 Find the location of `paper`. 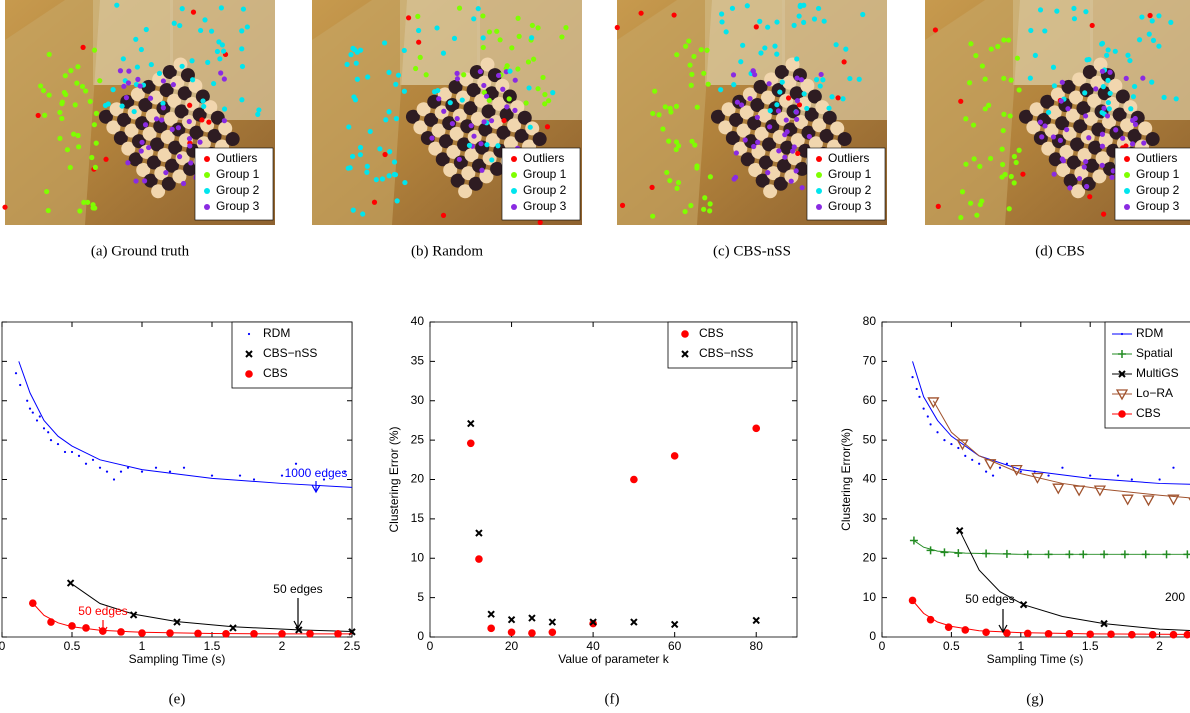

paper is located at coordinates (52, 112).